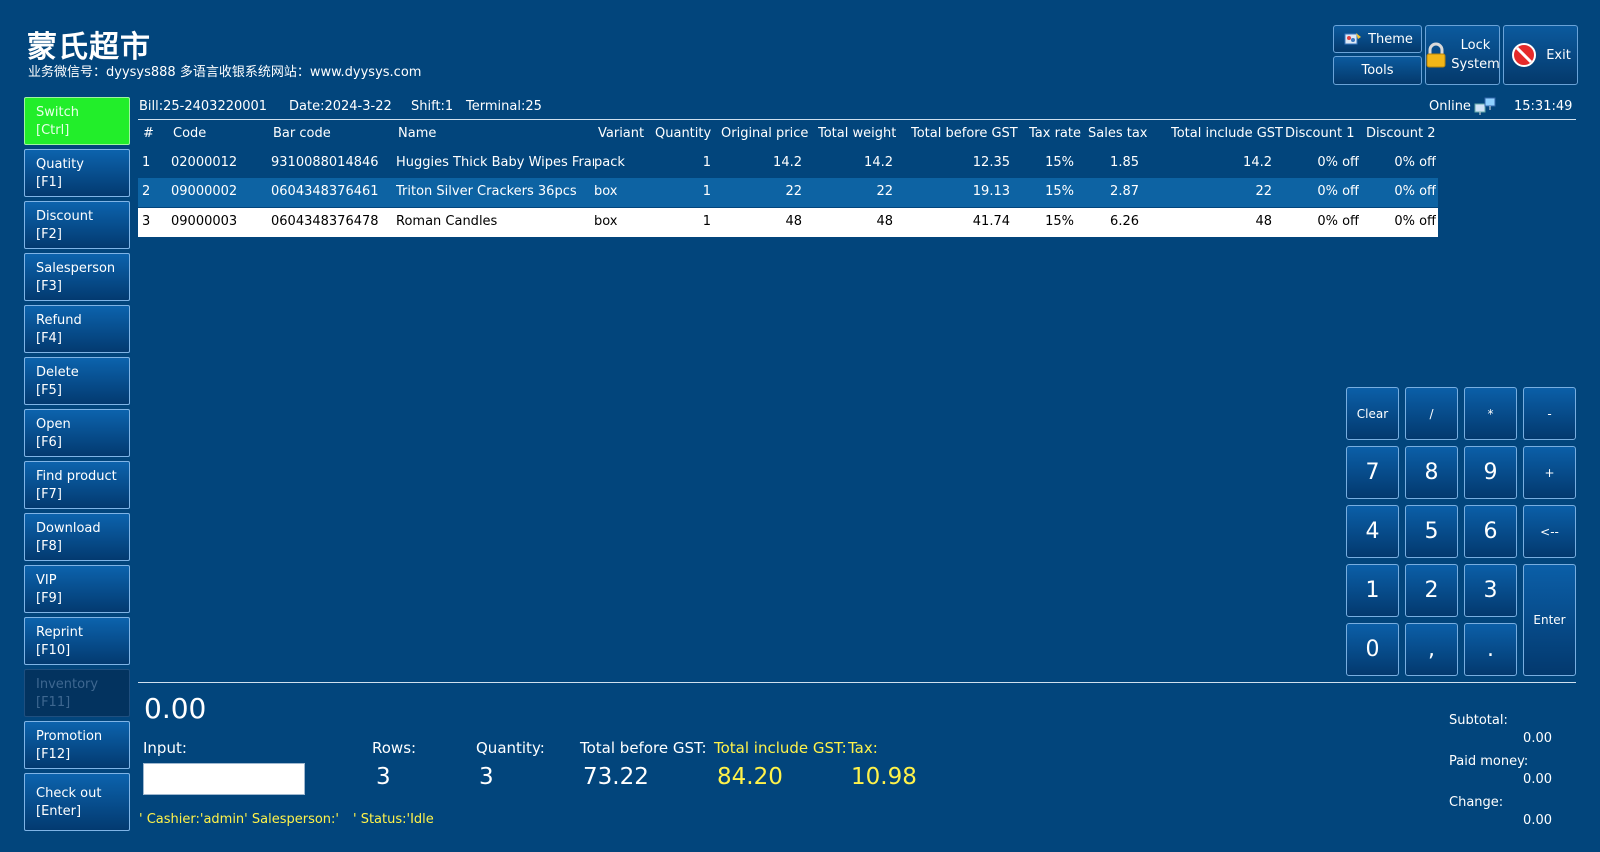 This screenshot has height=852, width=1600. What do you see at coordinates (224, 779) in the screenshot?
I see `input-field` at bounding box center [224, 779].